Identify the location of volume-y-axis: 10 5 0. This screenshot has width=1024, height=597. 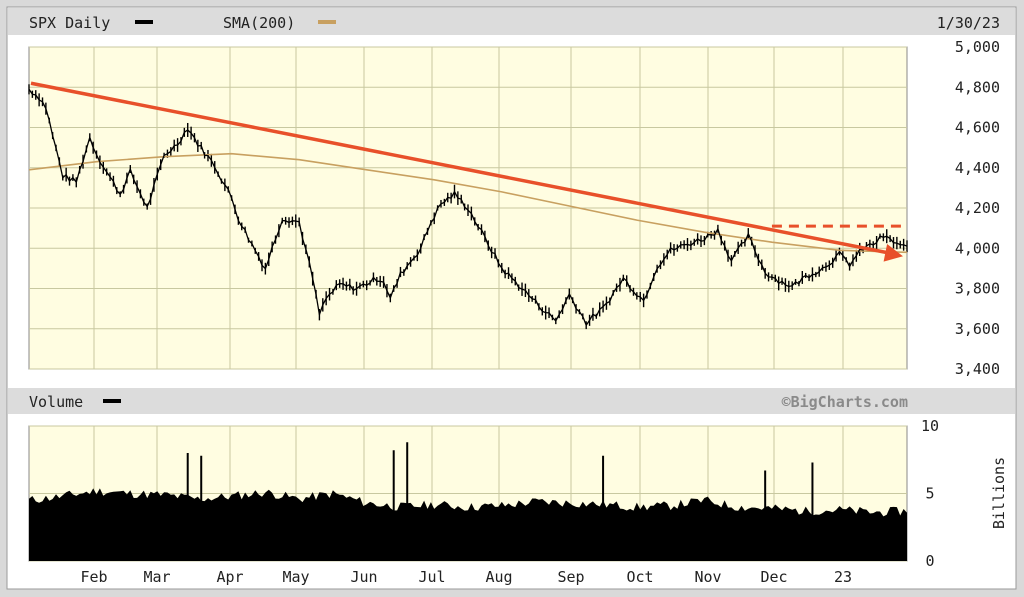
(930, 493).